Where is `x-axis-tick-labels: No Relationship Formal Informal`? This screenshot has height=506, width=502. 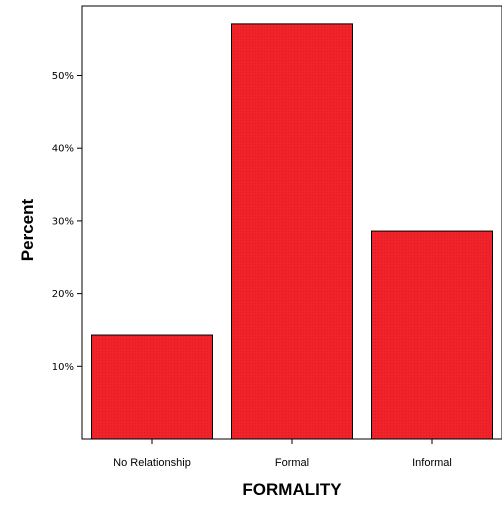 x-axis-tick-labels: No Relationship Formal Informal is located at coordinates (282, 454).